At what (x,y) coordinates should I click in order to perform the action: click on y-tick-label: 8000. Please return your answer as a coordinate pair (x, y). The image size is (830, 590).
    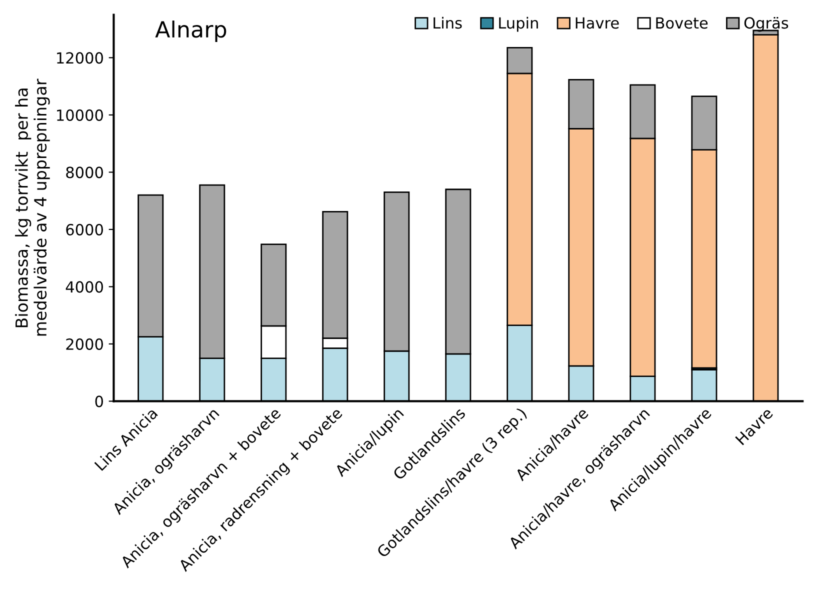
    Looking at the image, I should click on (84, 172).